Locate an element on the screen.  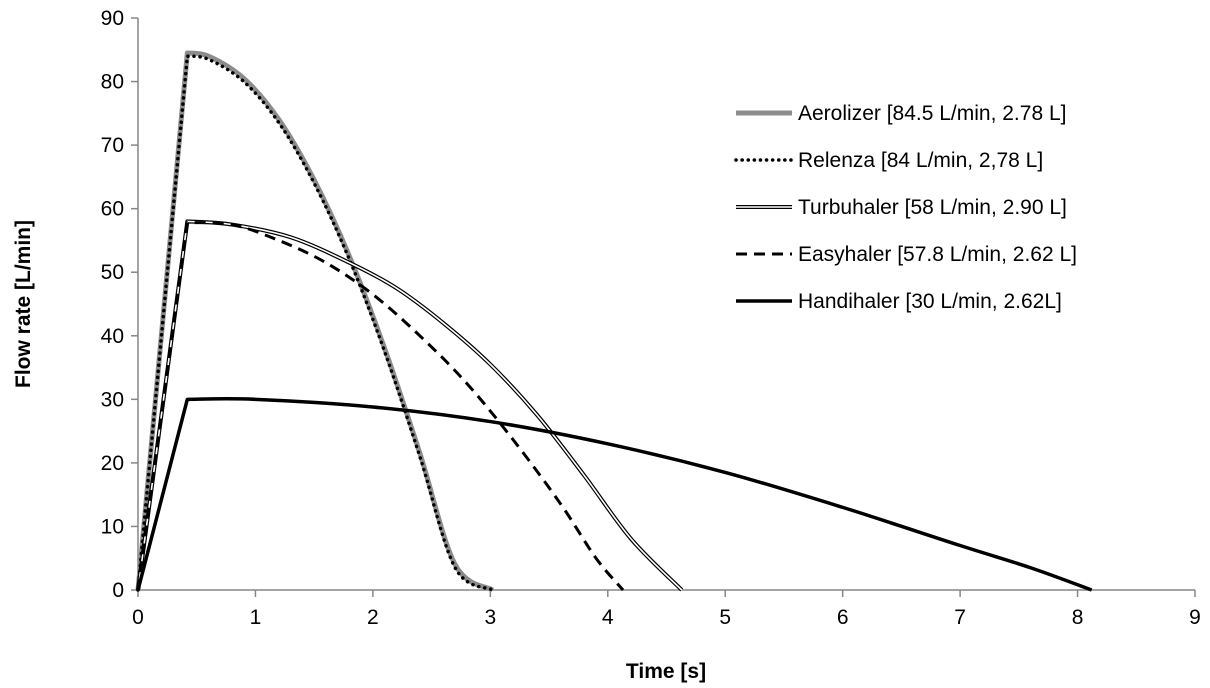
legend-item: Relenza [84 L/min, 2,78 L] is located at coordinates (888, 160).